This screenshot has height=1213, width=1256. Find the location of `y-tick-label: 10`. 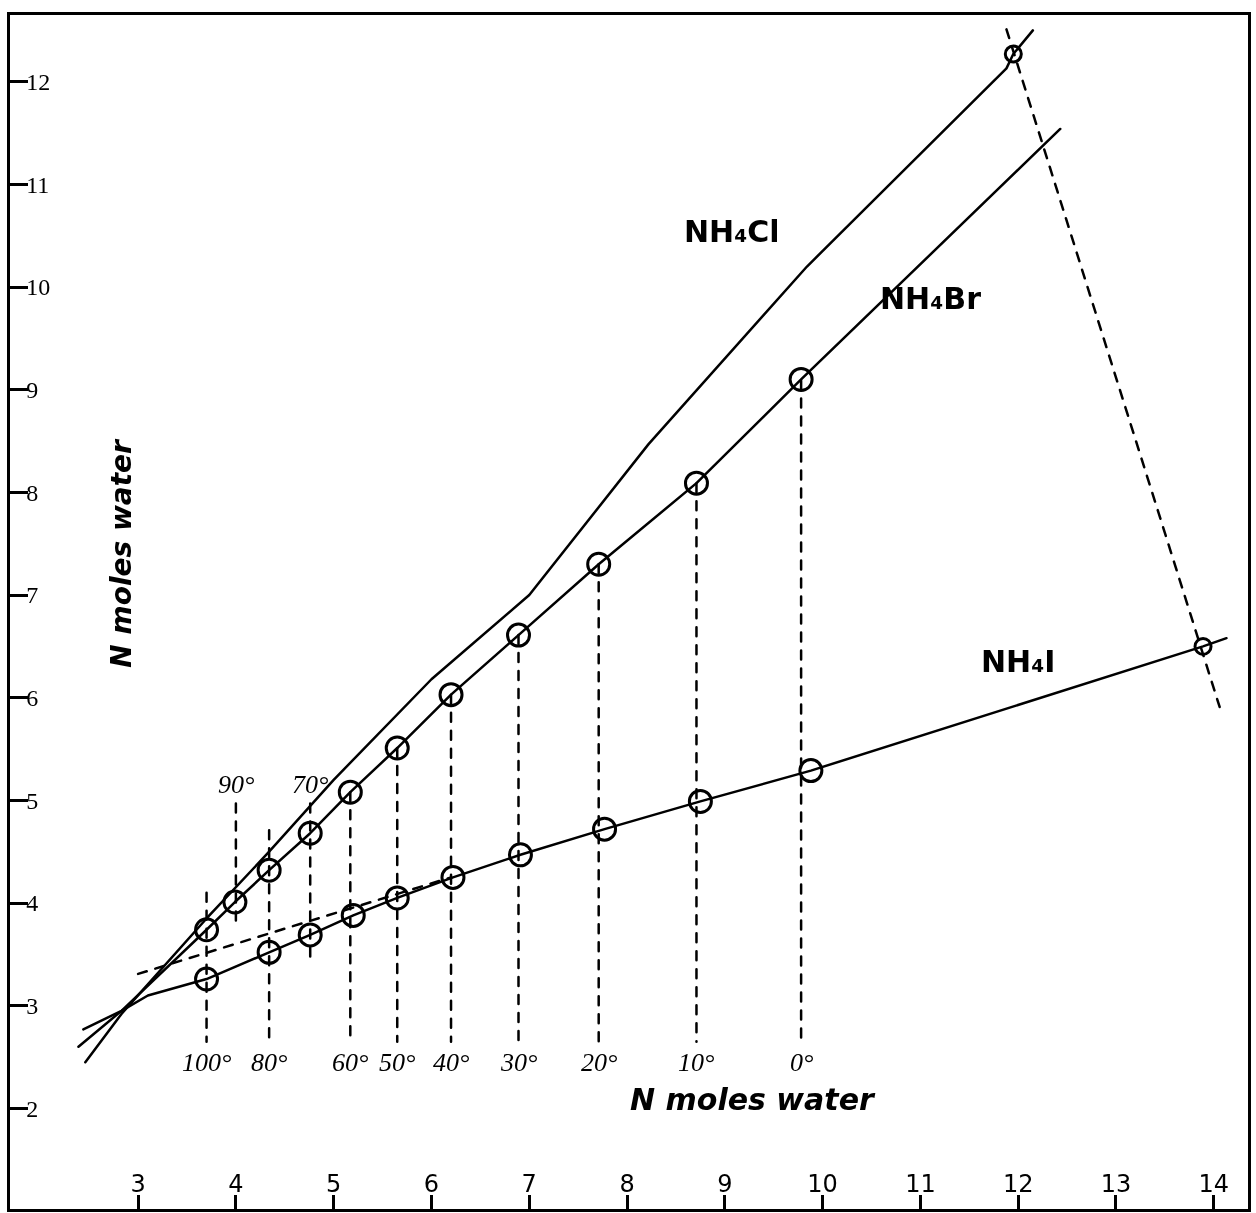

y-tick-label: 10 is located at coordinates (38, 287).